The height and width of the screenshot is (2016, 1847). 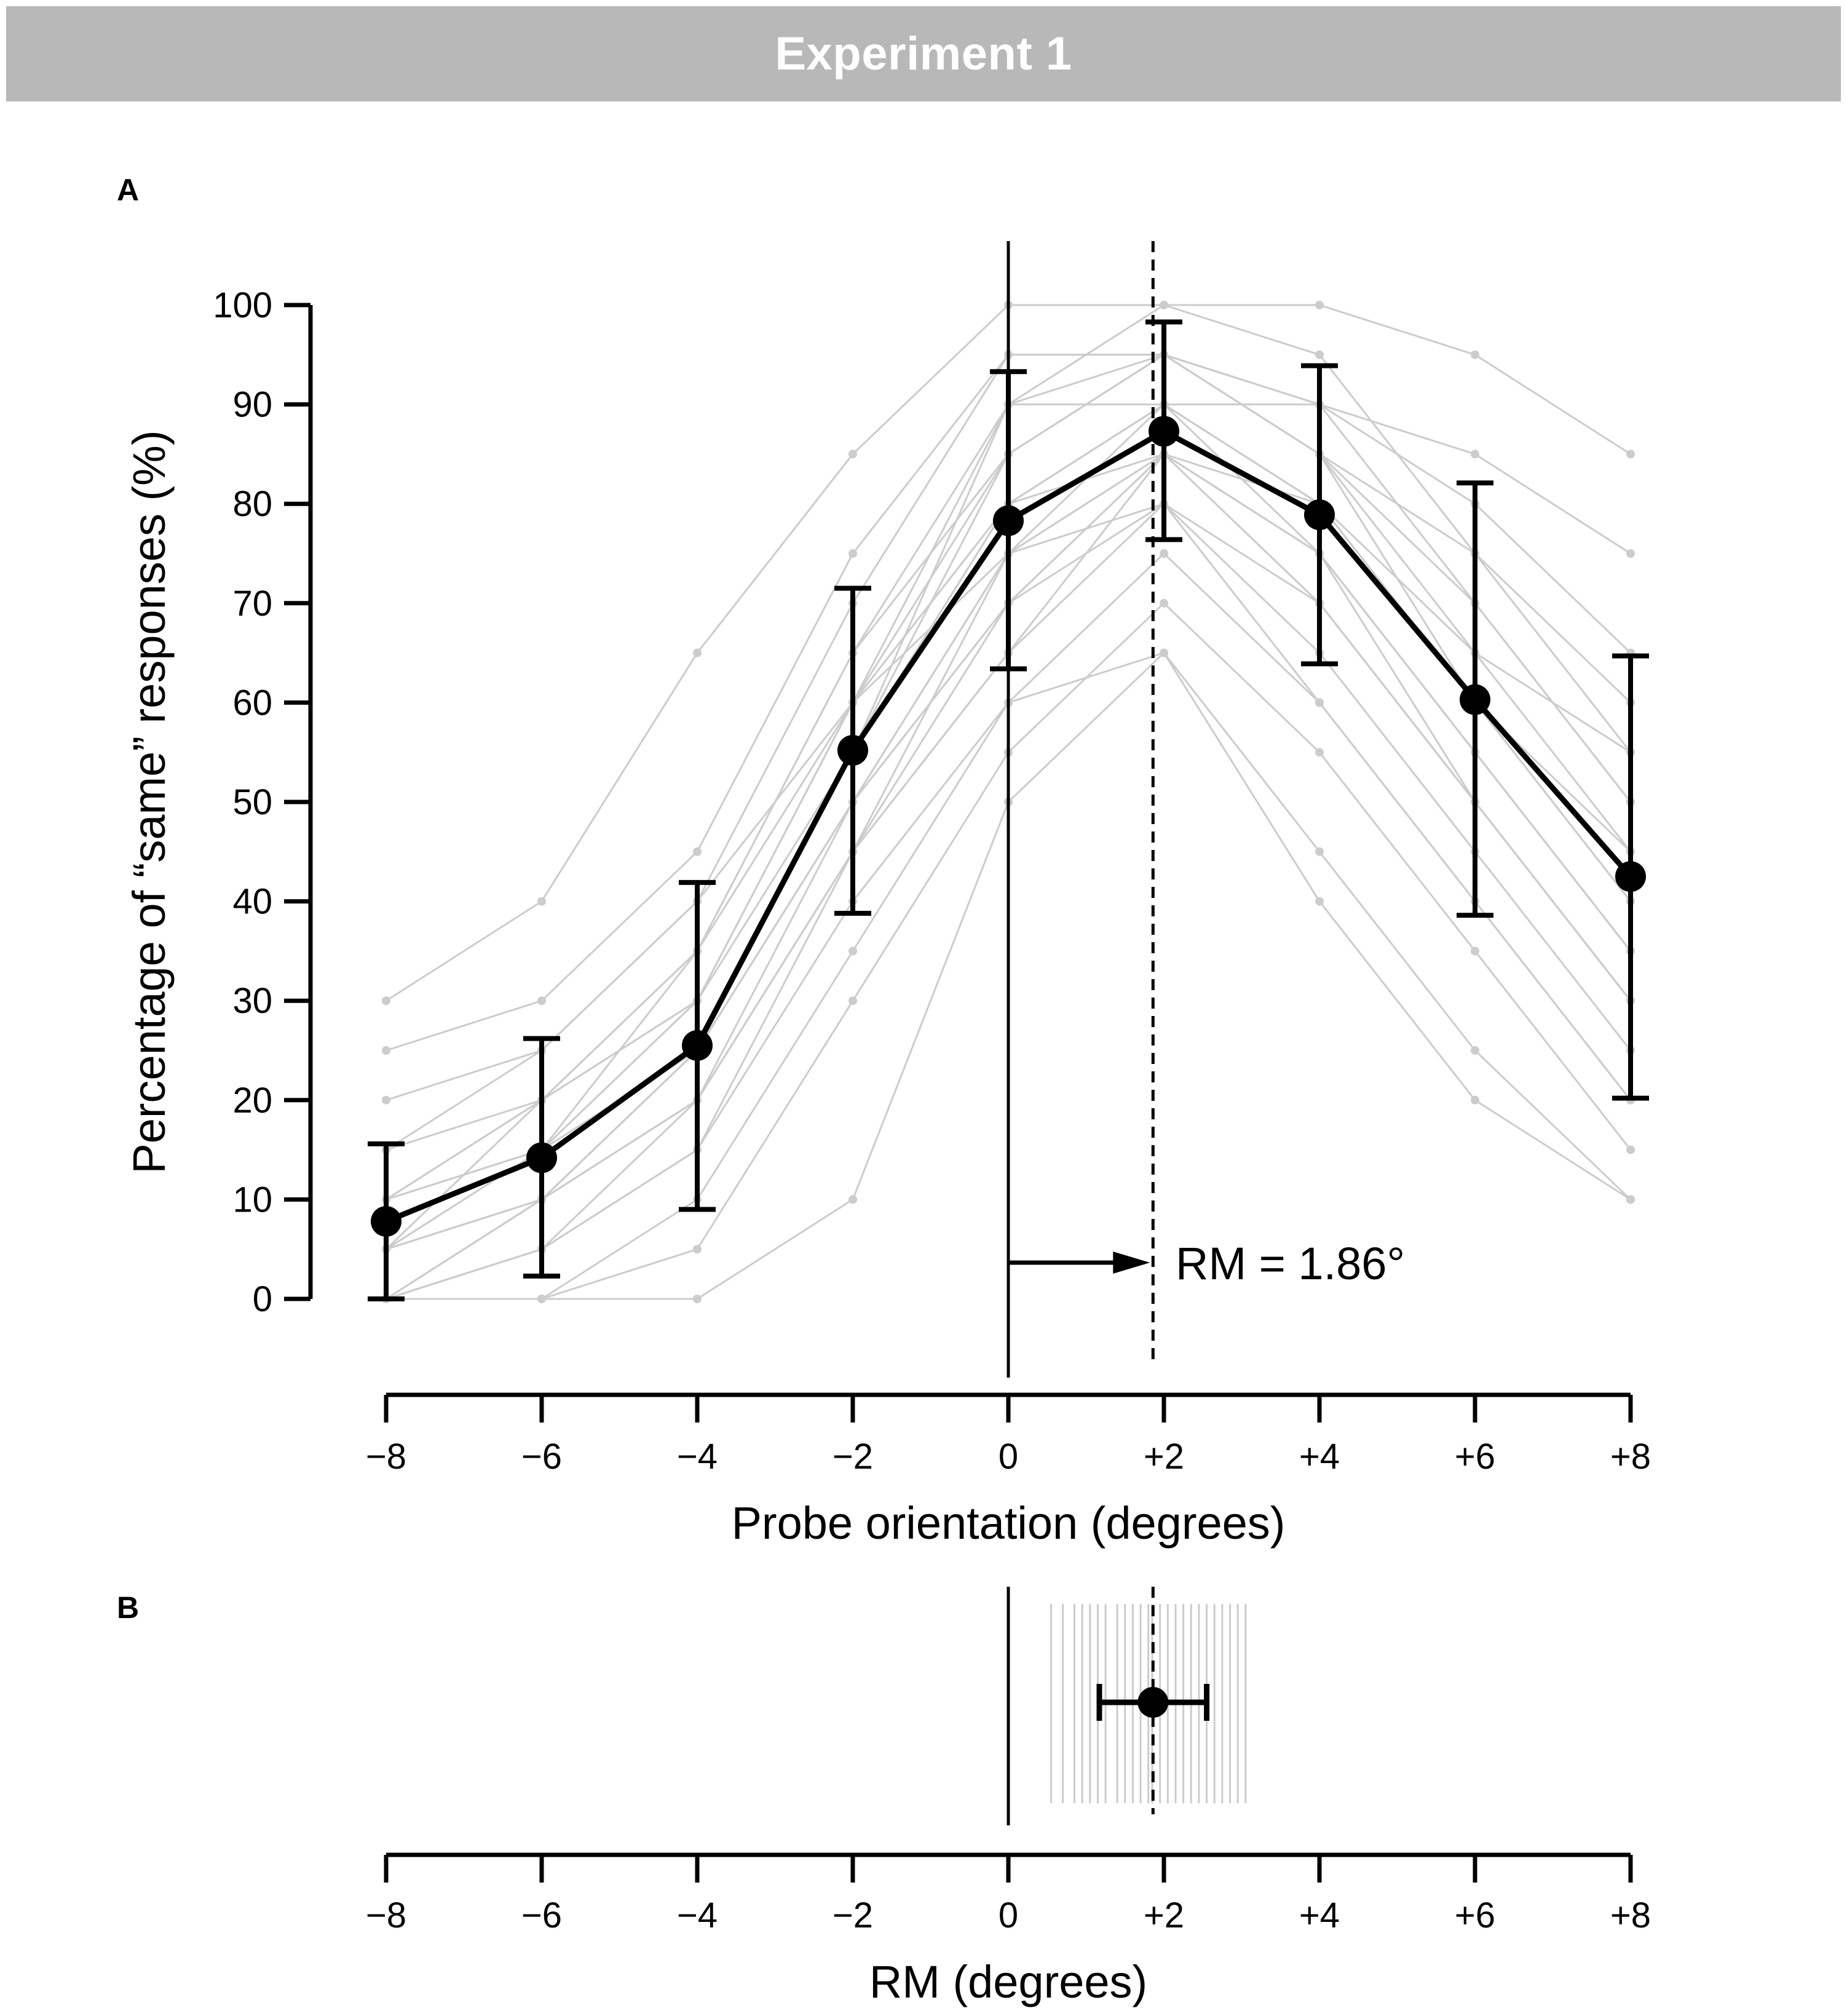 I want to click on y-tick-label: 80, so click(x=252, y=504).